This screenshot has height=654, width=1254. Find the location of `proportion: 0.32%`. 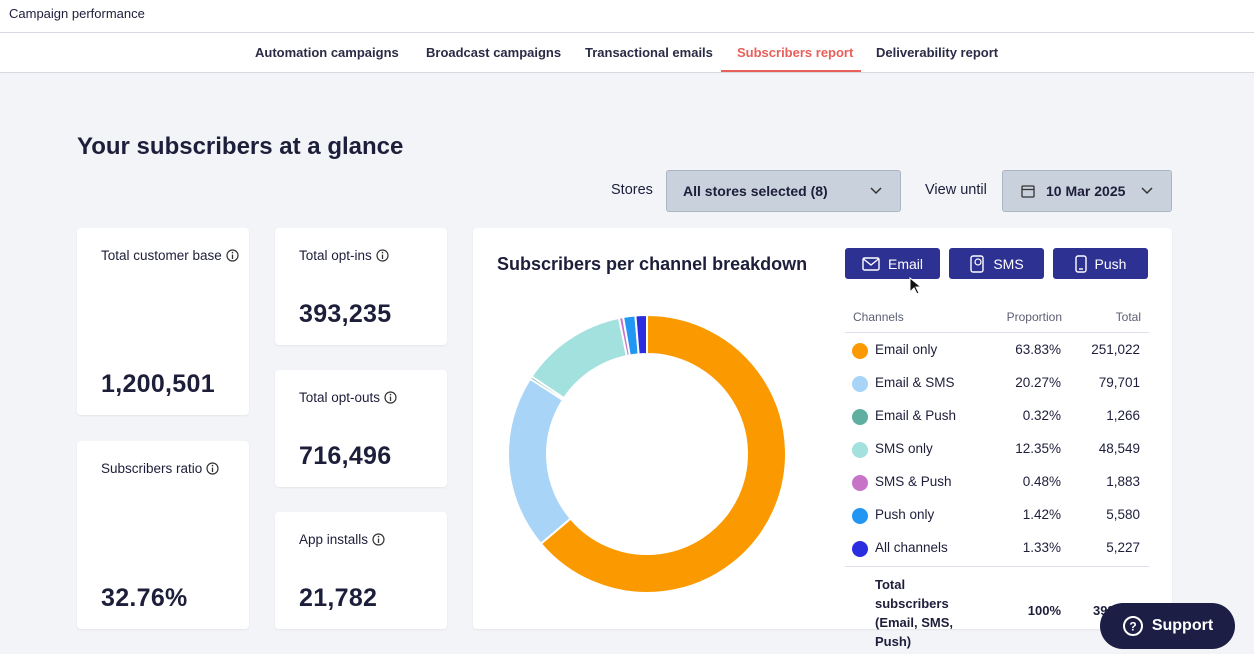

proportion: 0.32% is located at coordinates (1041, 415).